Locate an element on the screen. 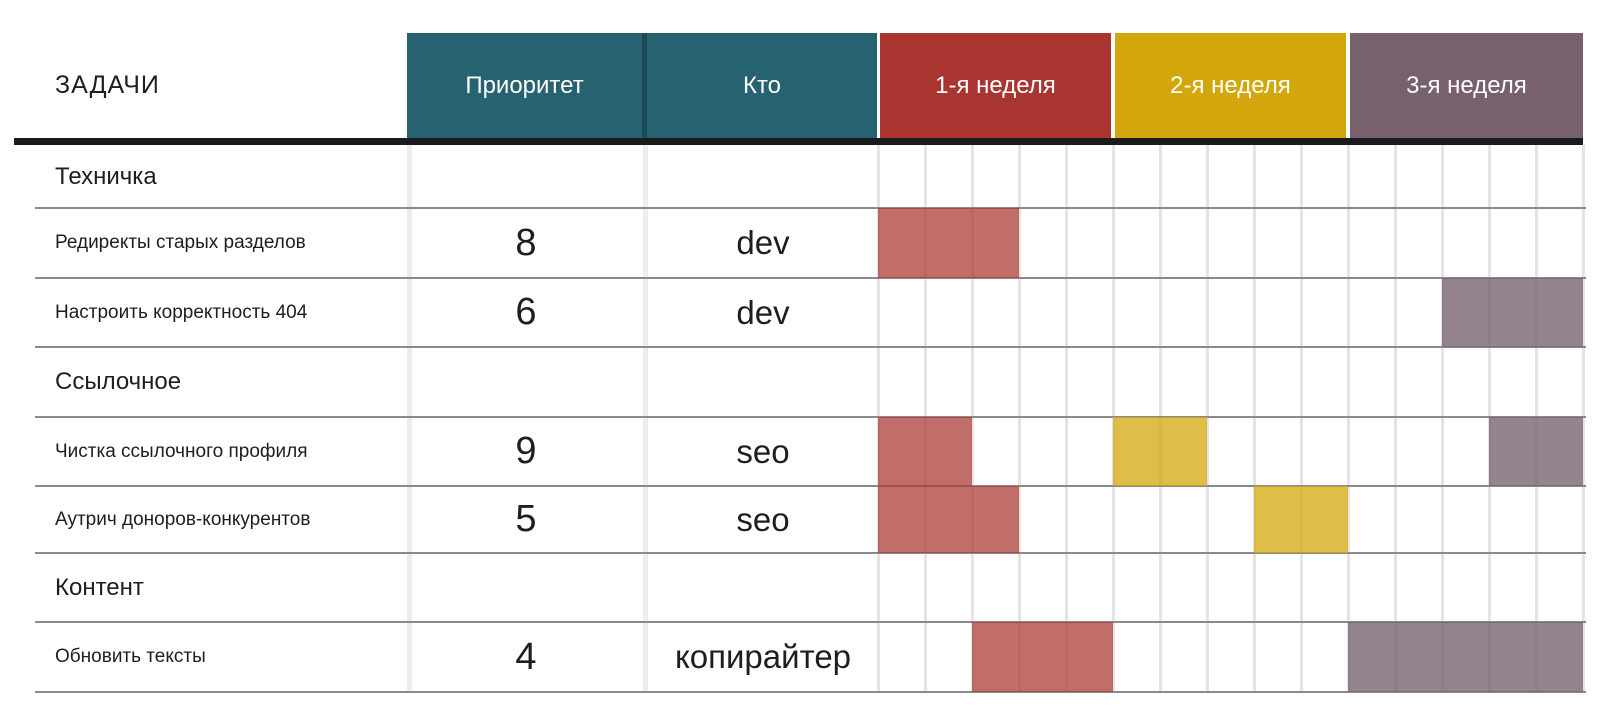 The width and height of the screenshot is (1605, 712). column-header-priority: Приоритет is located at coordinates (524, 85).